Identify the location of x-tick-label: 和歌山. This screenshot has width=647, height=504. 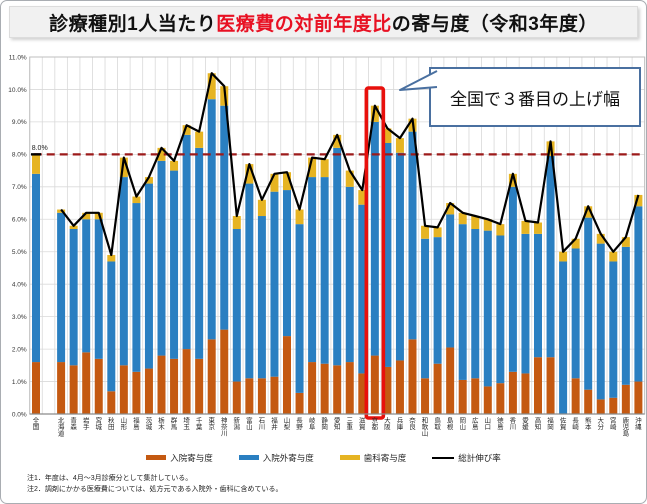
(425, 427).